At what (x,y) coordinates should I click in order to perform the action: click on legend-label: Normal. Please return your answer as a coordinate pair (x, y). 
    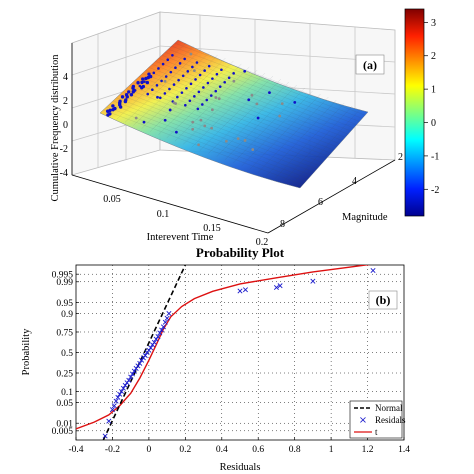
    Looking at the image, I should click on (389, 408).